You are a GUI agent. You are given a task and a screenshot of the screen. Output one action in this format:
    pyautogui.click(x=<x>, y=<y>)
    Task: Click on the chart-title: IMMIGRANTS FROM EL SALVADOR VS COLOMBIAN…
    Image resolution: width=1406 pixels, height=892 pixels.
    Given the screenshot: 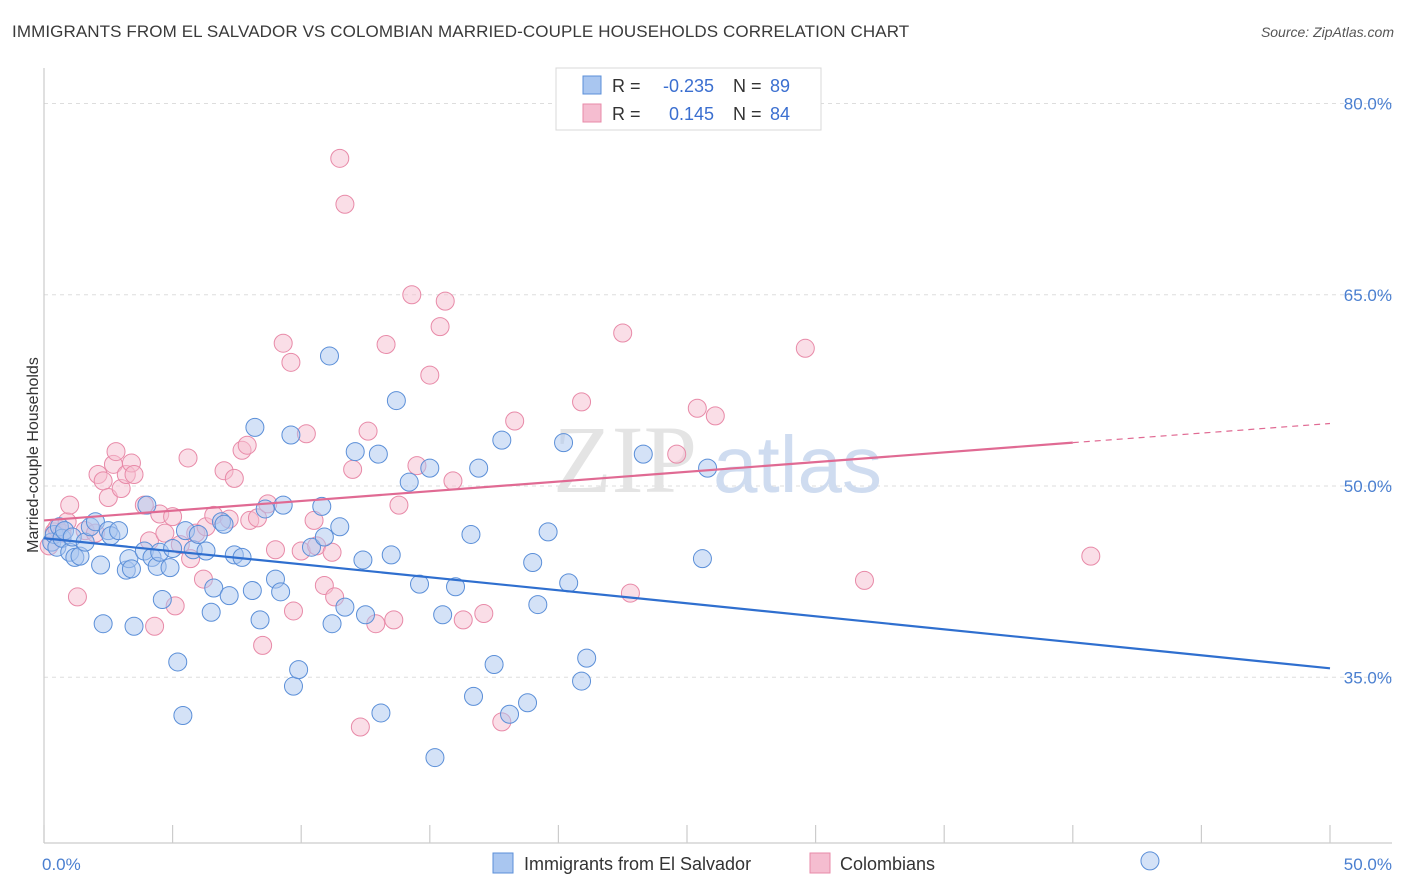 What is the action you would take?
    pyautogui.click(x=461, y=31)
    